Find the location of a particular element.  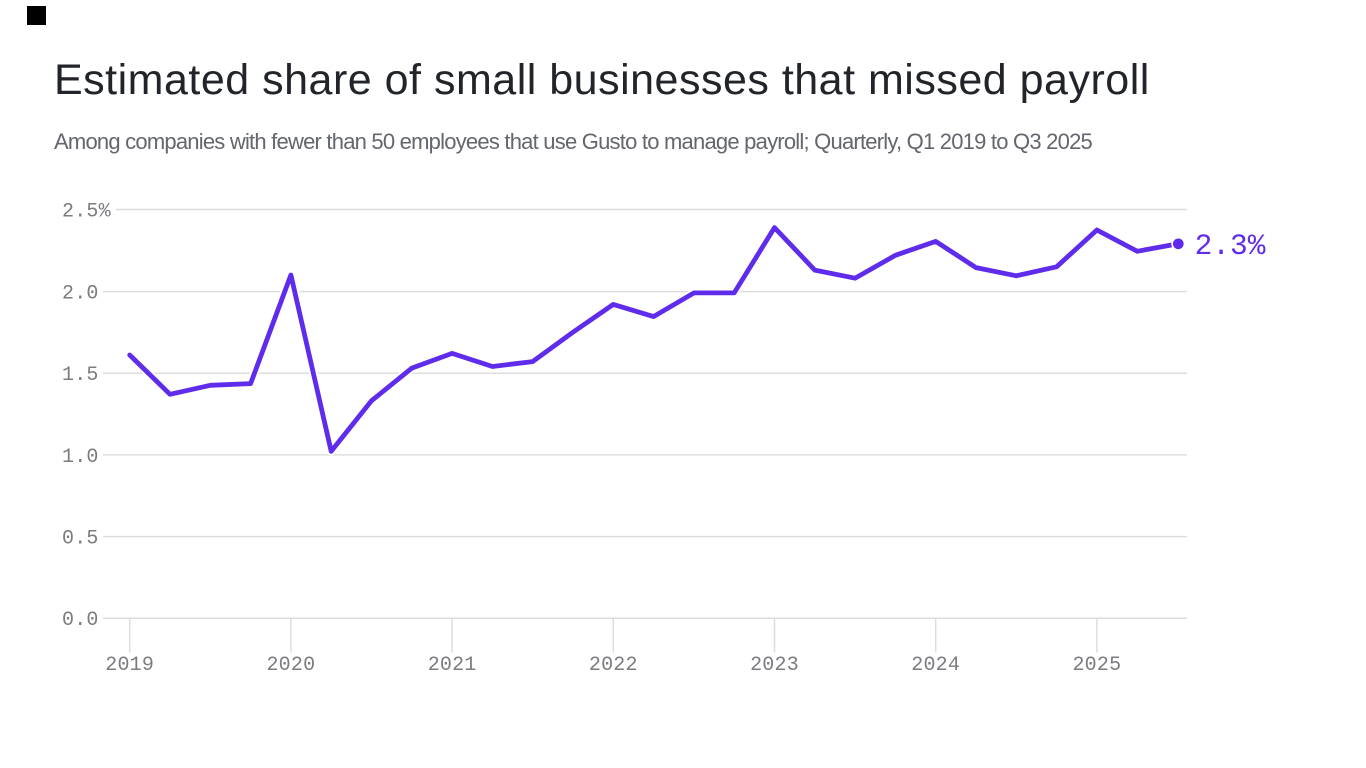

svg-text: 2.3% is located at coordinates (1230, 246).